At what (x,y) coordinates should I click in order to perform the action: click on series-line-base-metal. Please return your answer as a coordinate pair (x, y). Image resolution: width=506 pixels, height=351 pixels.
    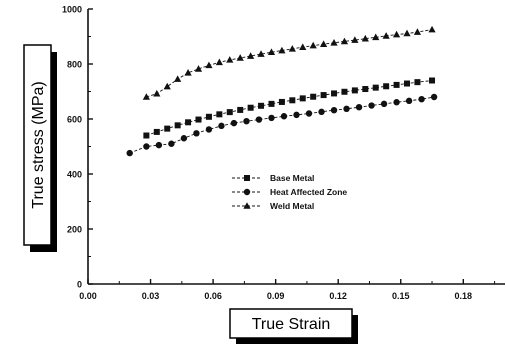
    Looking at the image, I should click on (289, 108).